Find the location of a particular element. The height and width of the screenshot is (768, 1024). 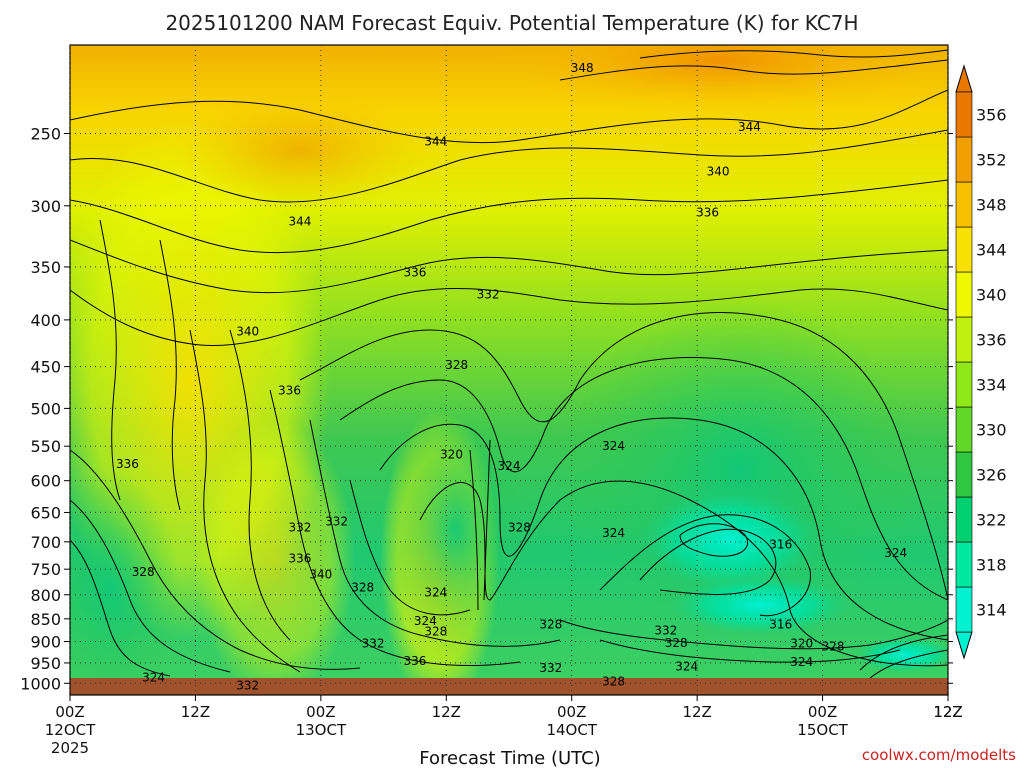

colorbar-label: 356 is located at coordinates (991, 115).